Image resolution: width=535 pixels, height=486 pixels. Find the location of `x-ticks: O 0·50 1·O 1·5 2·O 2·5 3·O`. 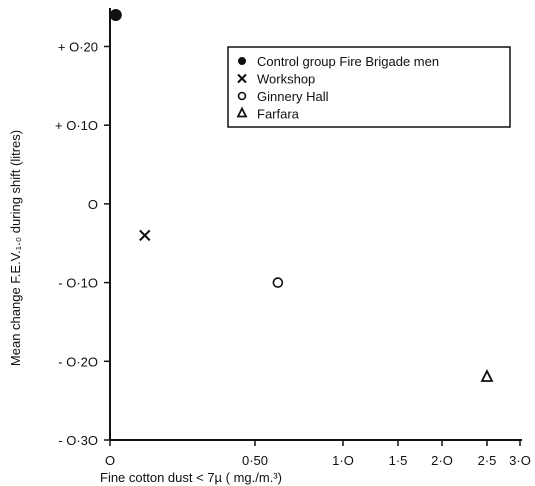

x-ticks: O 0·50 1·O 1·5 2·O 2·5 3·O is located at coordinates (318, 454).